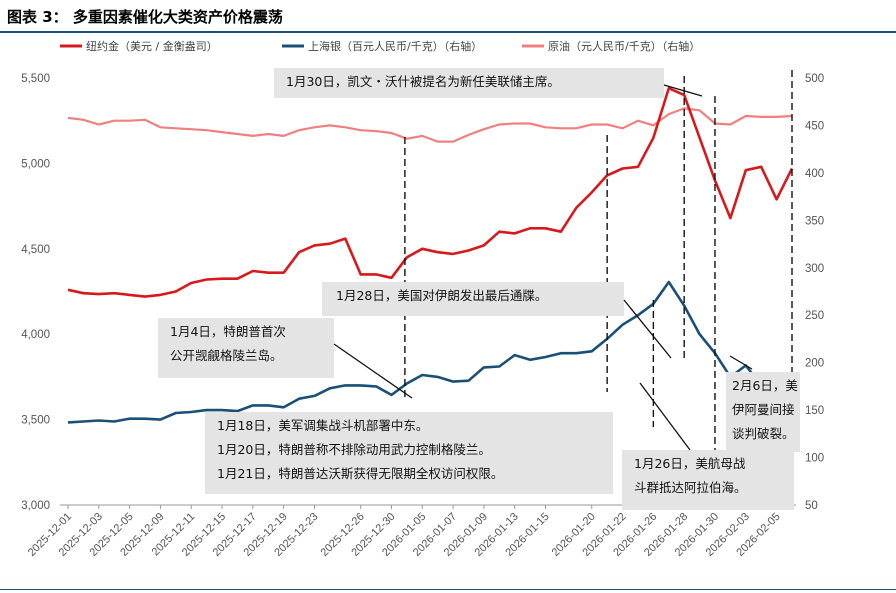 This screenshot has height=593, width=896. I want to click on annotation-fighters-text: 1月21日，特朗普达沃斯获得无限期全权访问权限。, so click(360, 473).